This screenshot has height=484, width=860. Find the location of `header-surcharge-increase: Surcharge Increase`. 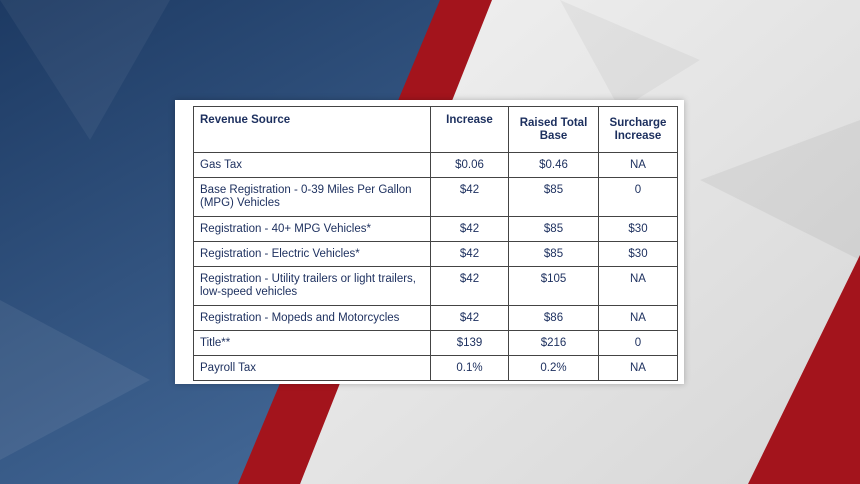

header-surcharge-increase: Surcharge Increase is located at coordinates (638, 129).